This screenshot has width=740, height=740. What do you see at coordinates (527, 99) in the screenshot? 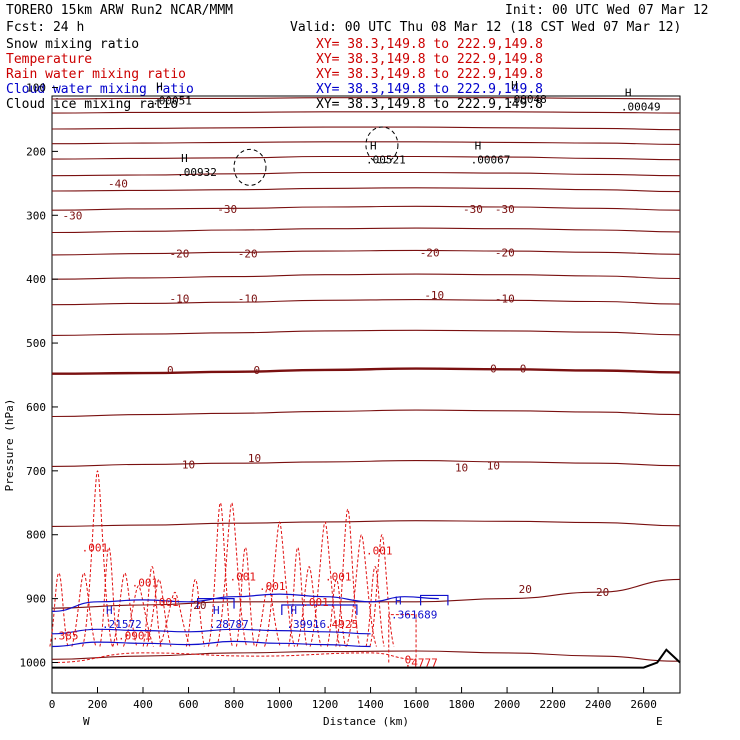
I see `snow-label-1: .00048` at bounding box center [527, 99].